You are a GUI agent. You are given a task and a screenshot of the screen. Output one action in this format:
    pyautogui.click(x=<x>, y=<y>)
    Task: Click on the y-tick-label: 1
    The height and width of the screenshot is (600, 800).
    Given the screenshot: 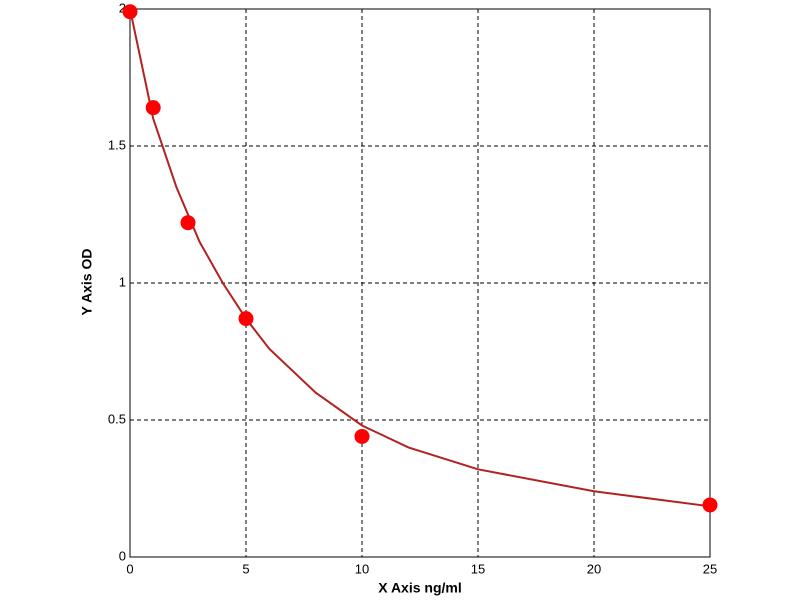 What is the action you would take?
    pyautogui.click(x=122, y=281)
    